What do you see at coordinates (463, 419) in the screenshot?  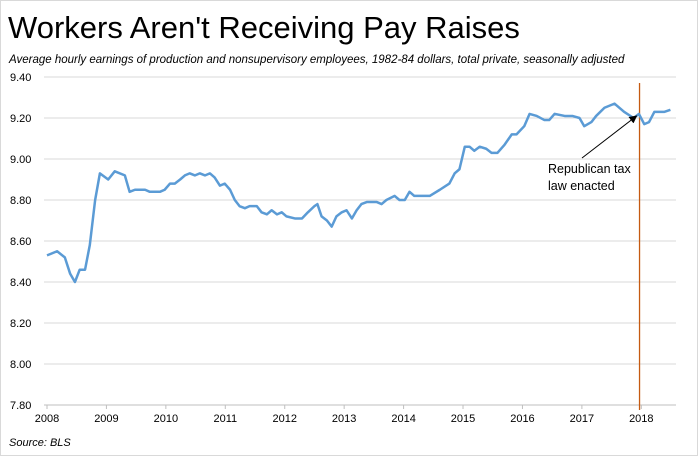 I see `x-tick-label: 2015` at bounding box center [463, 419].